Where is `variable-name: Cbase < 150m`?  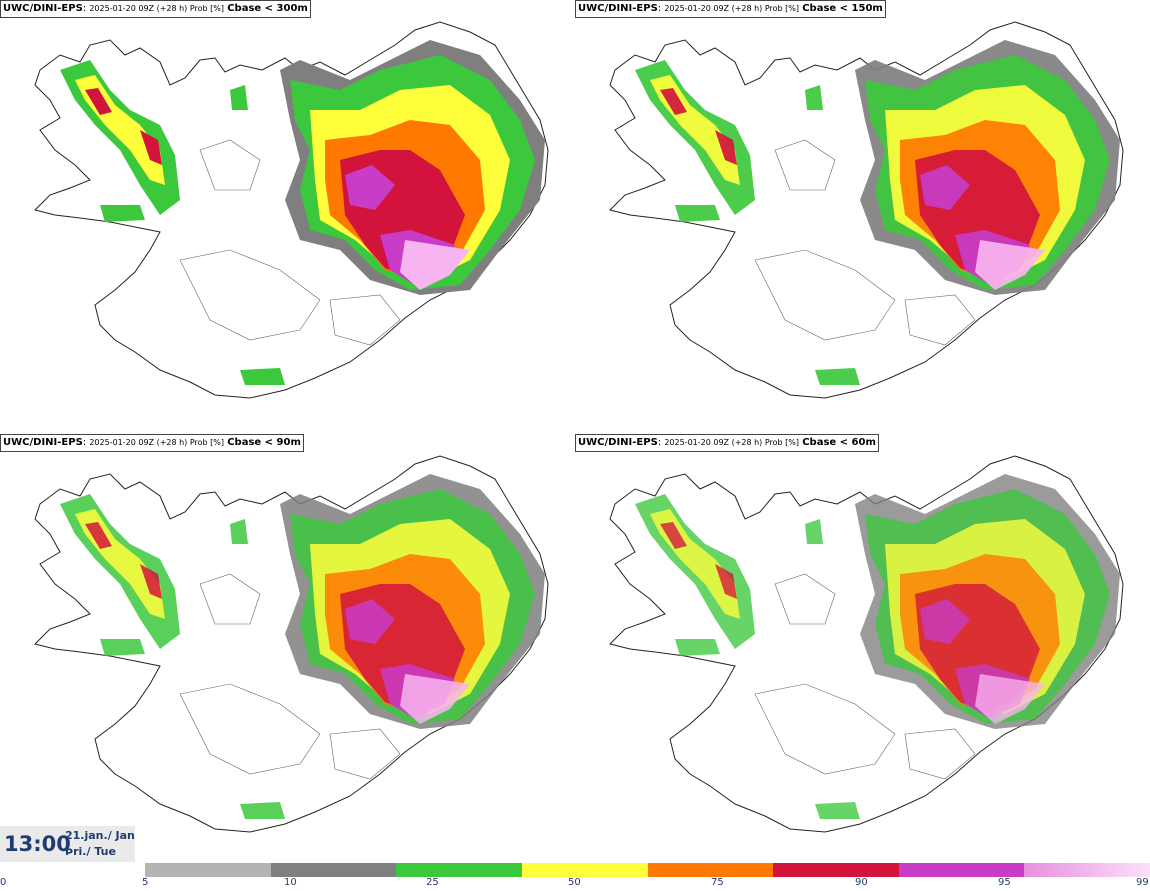
variable-name: Cbase < 150m is located at coordinates (842, 8).